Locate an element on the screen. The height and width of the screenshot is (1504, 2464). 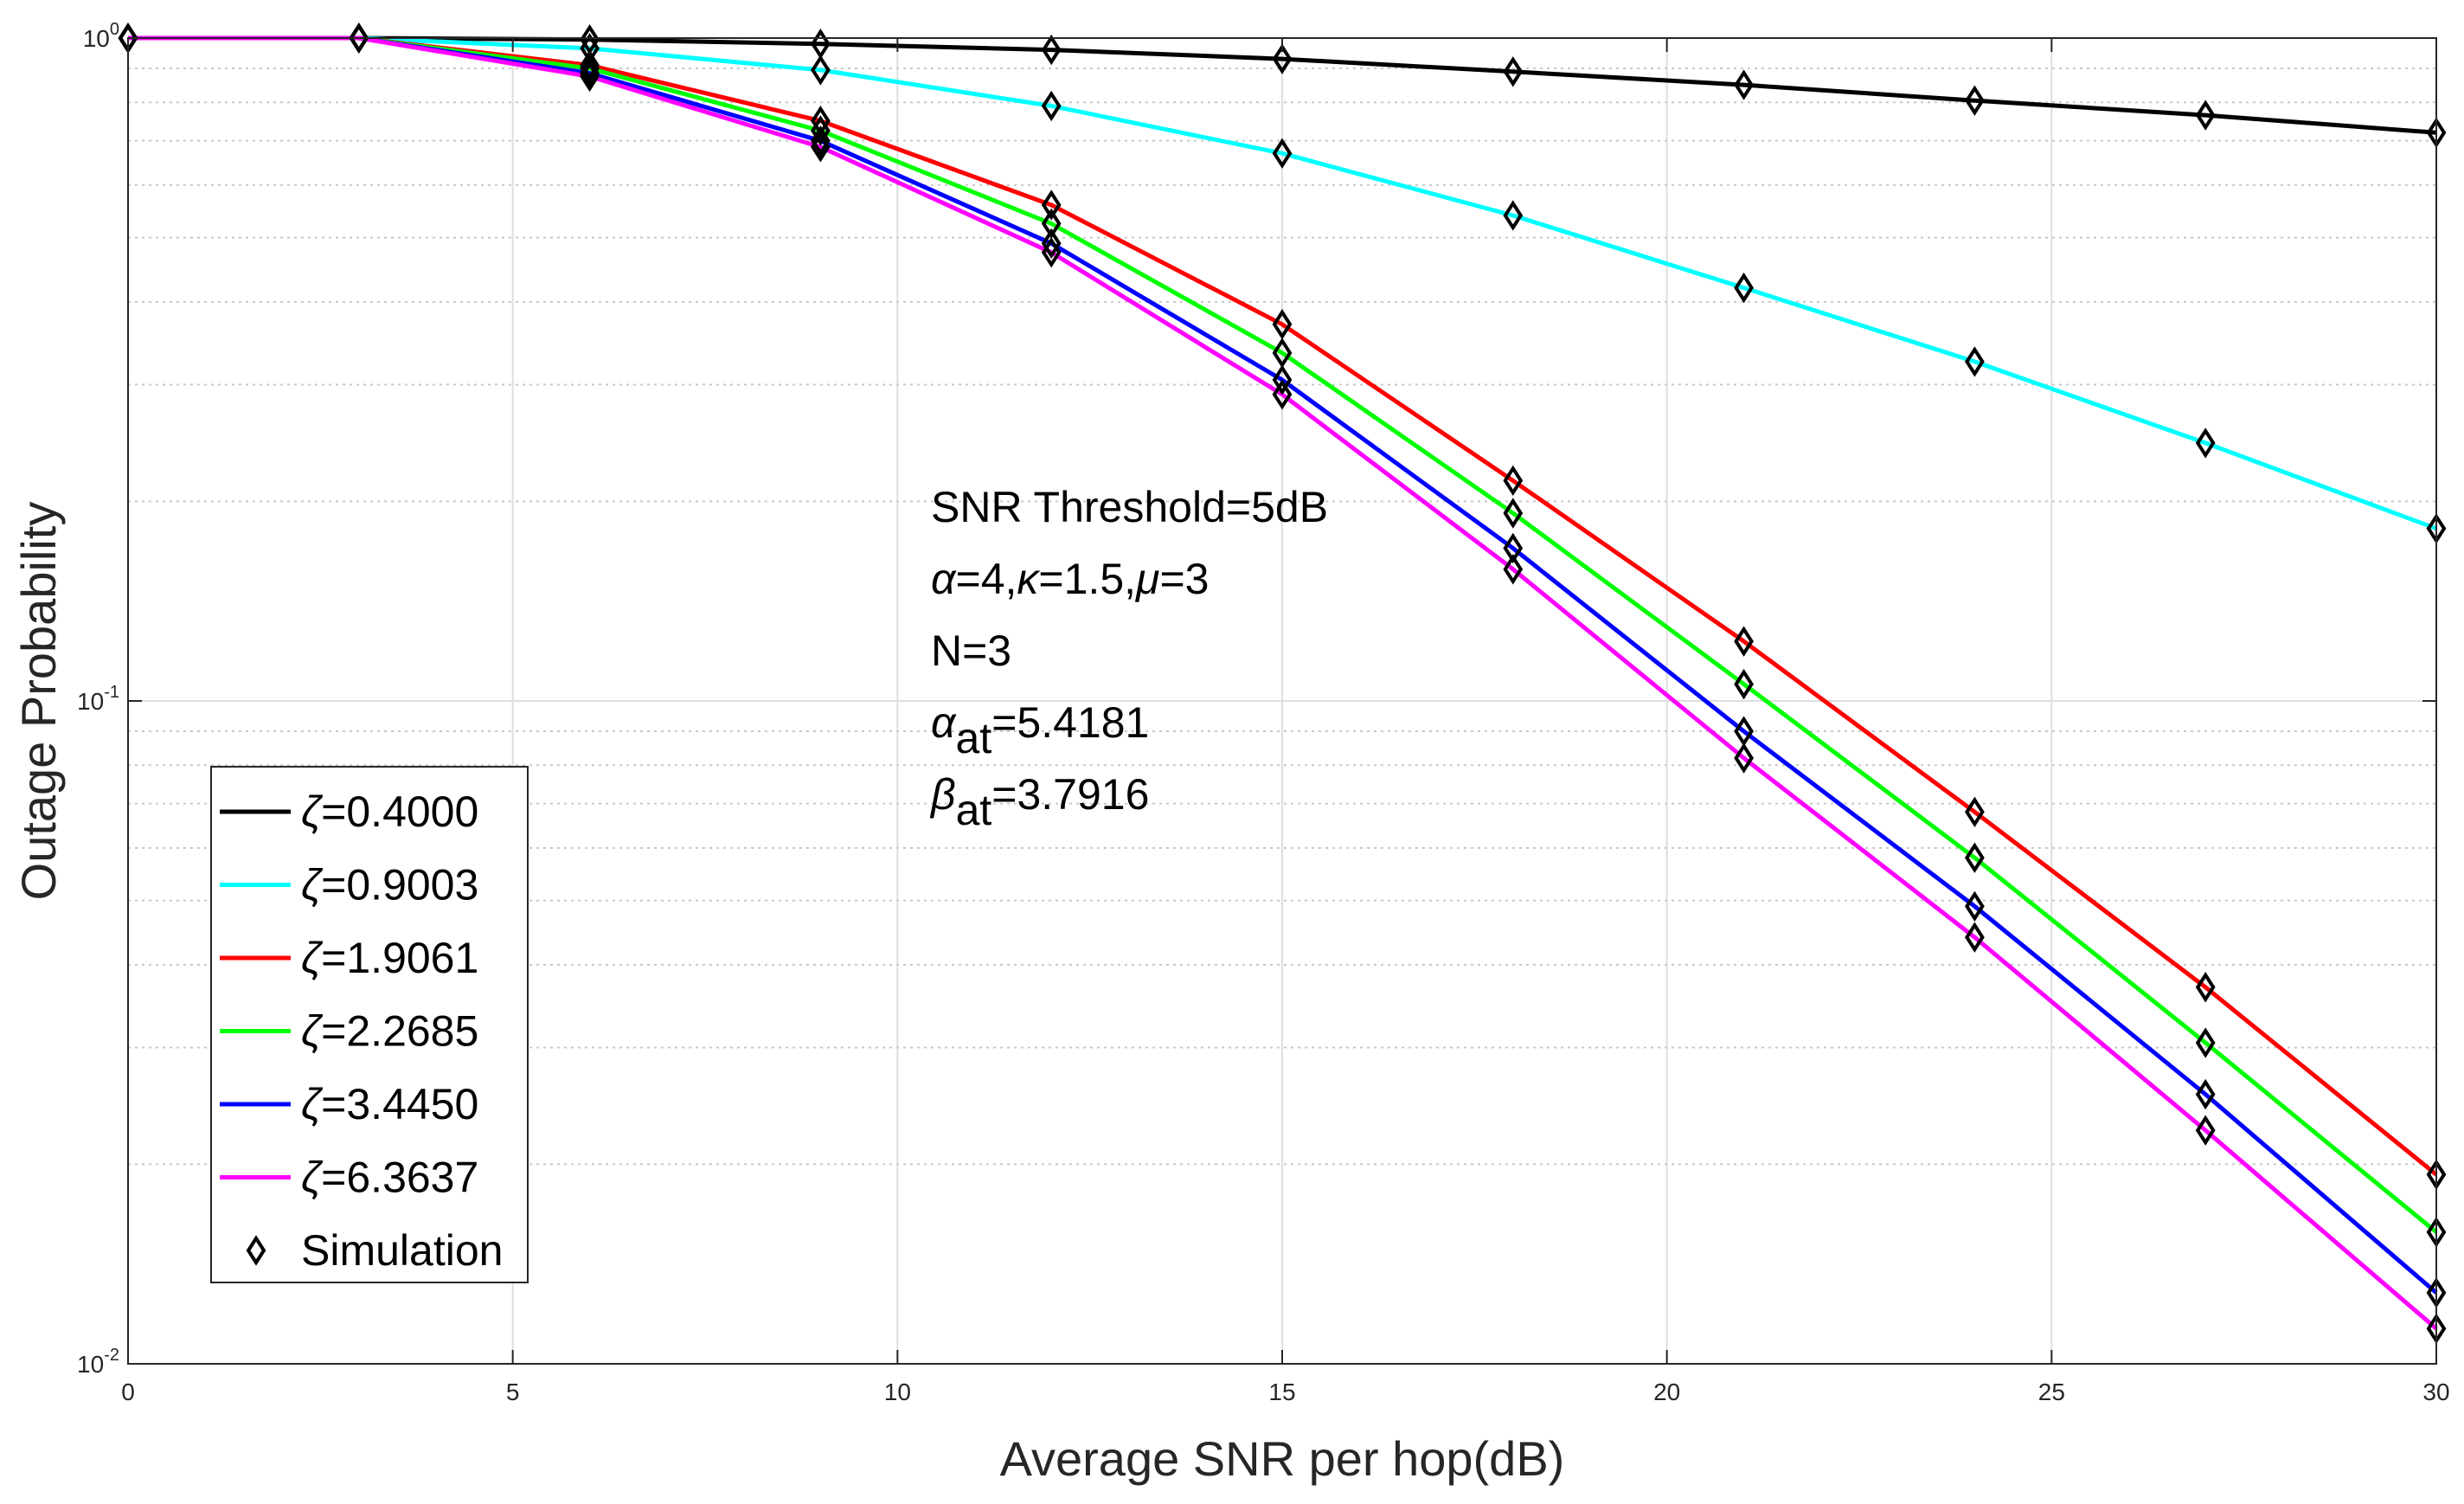
y-tick-label: 10⁰ is located at coordinates (101, 36).